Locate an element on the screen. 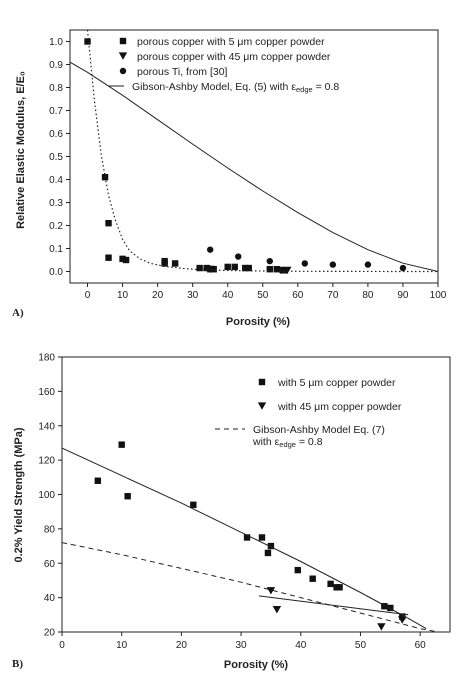  chart-b-solid-line is located at coordinates (333, 605).